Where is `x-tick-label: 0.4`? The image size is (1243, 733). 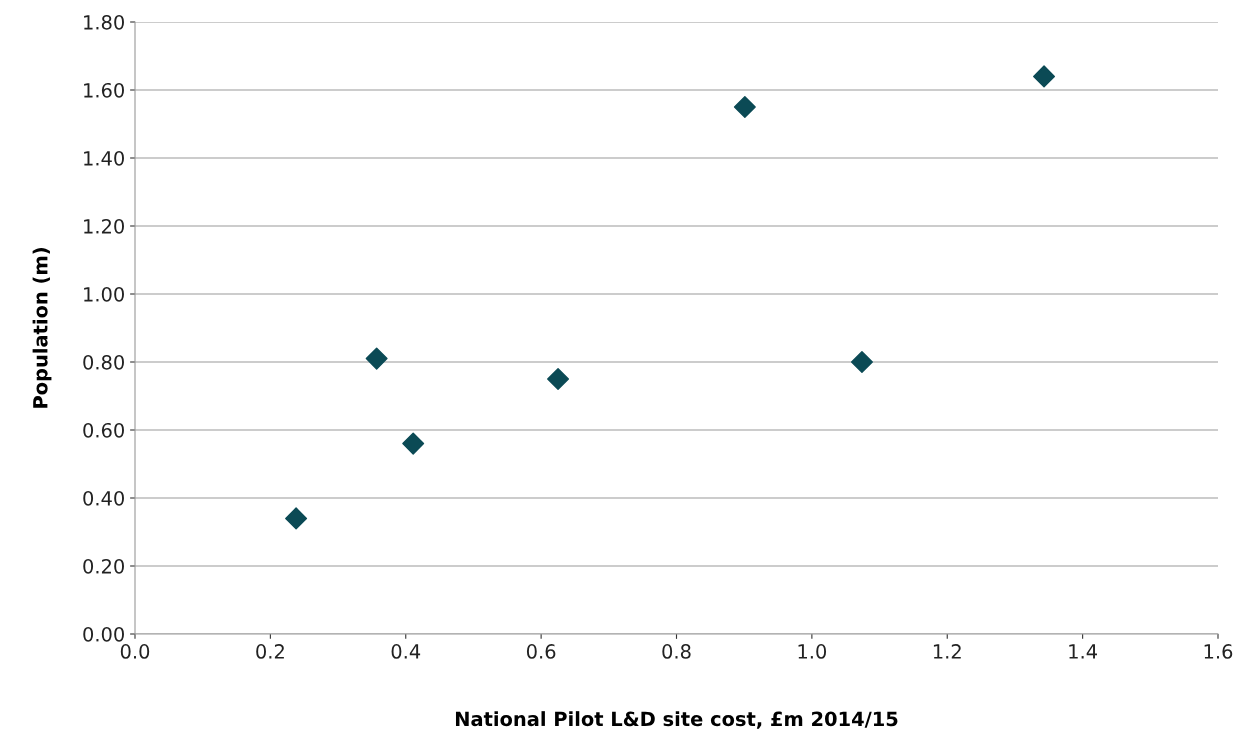 x-tick-label: 0.4 is located at coordinates (406, 651).